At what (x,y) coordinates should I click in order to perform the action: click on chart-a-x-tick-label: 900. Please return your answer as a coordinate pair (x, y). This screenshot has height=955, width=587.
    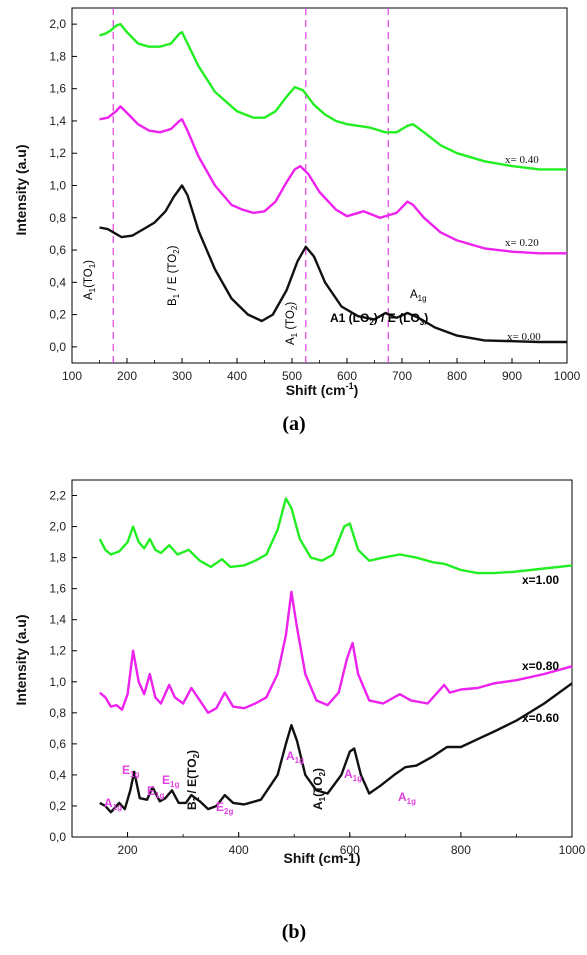
    Looking at the image, I should click on (512, 376).